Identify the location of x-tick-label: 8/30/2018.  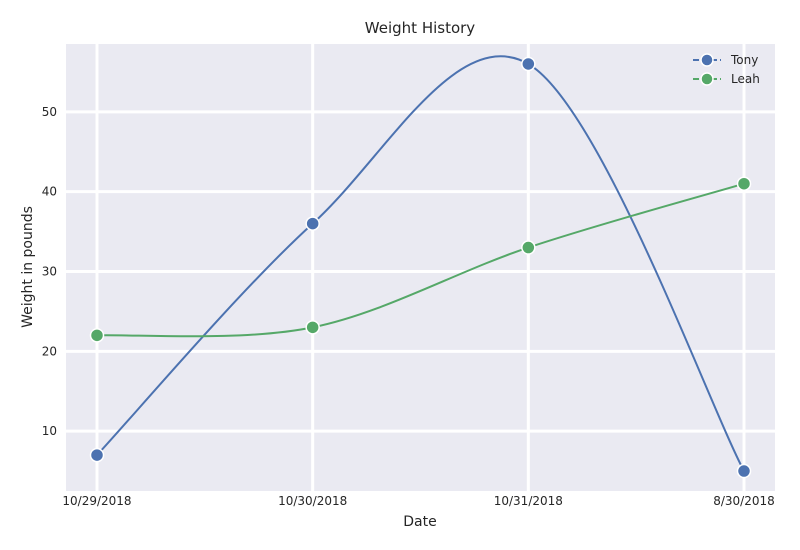
(744, 501).